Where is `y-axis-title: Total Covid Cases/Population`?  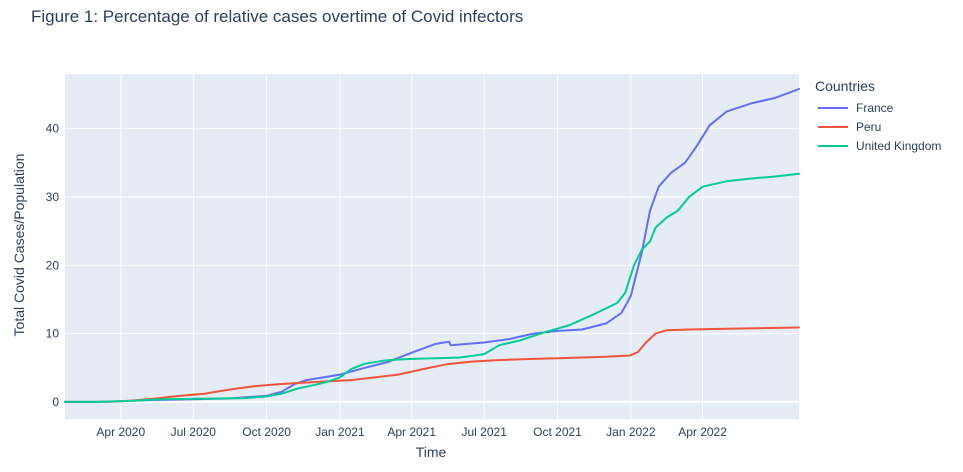
y-axis-title: Total Covid Cases/Population is located at coordinates (19, 245).